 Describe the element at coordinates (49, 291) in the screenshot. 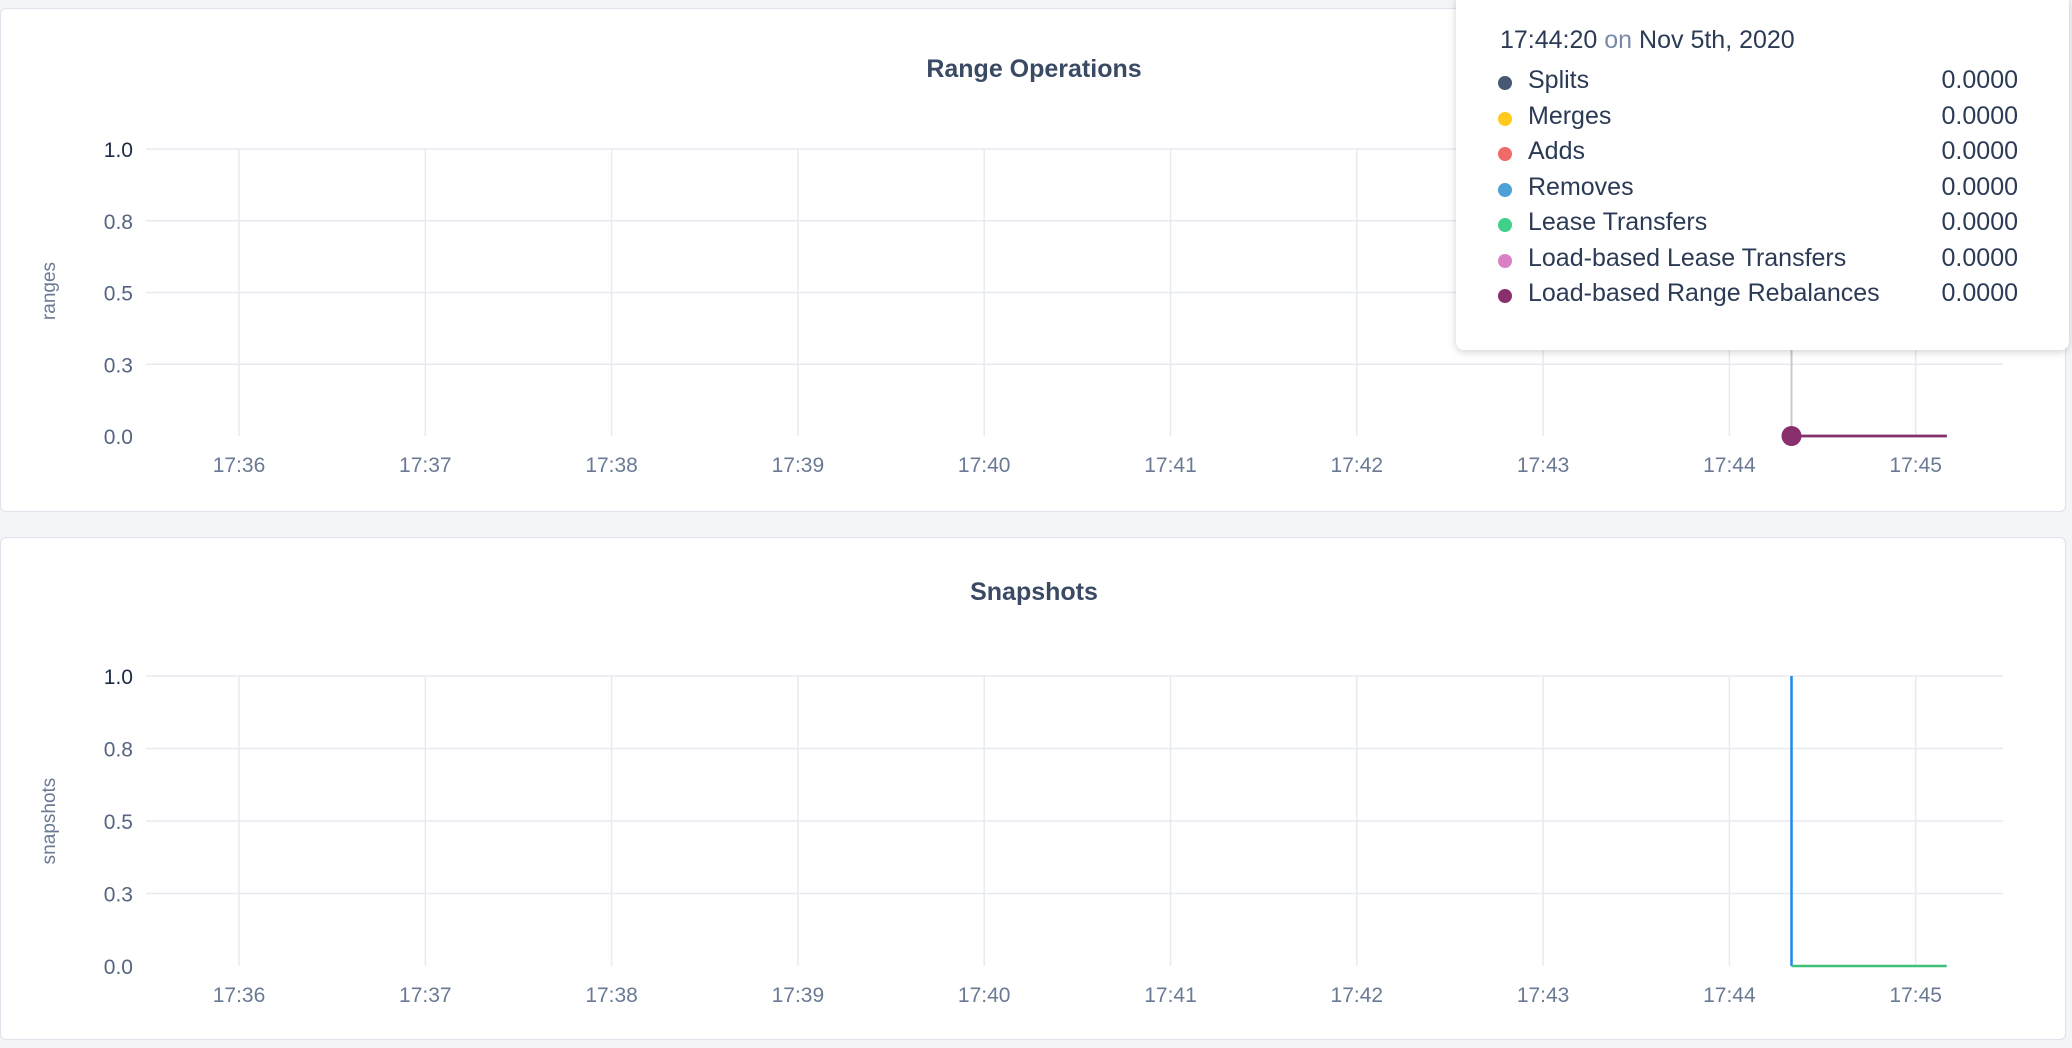

I see `y-axis-label: ranges` at that location.